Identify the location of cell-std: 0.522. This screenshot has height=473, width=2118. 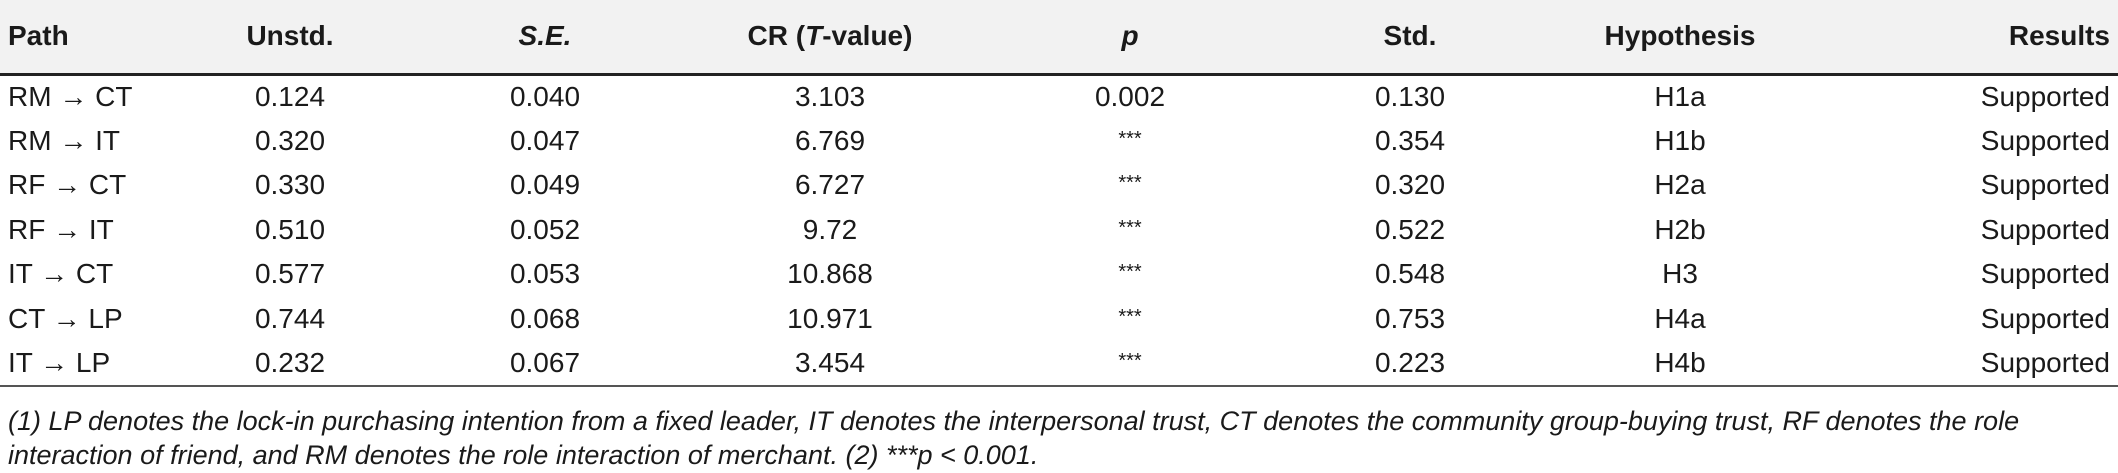
(1410, 229).